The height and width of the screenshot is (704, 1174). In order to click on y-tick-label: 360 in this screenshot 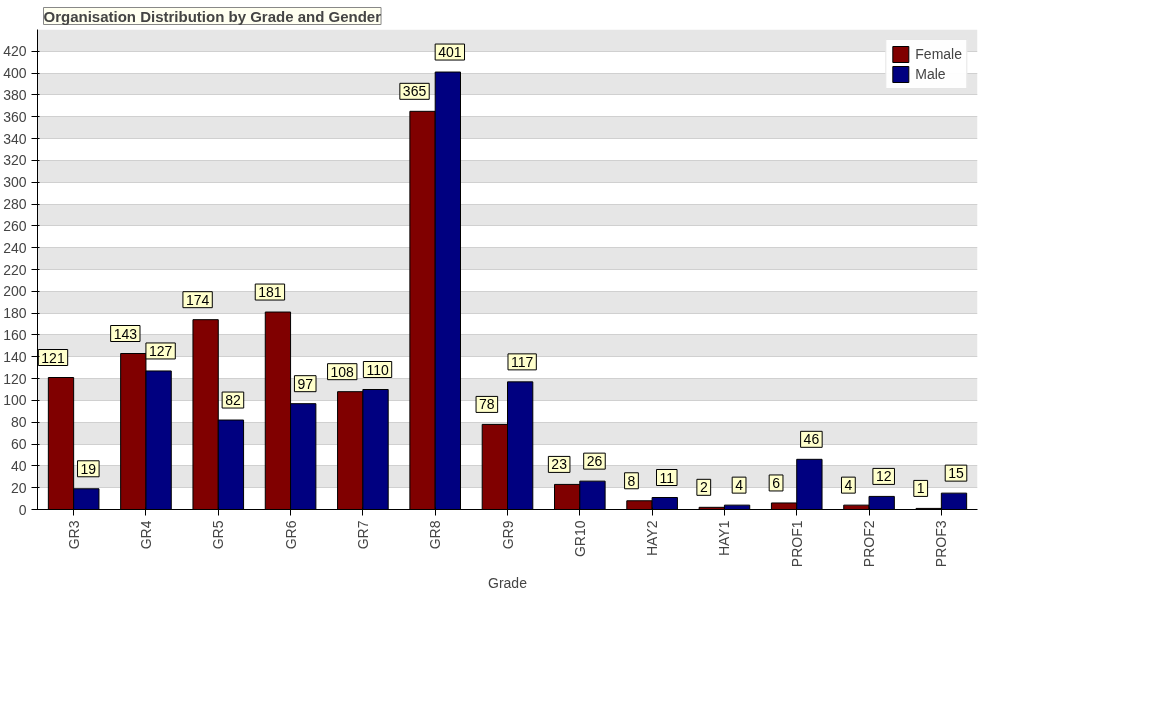, I will do `click(15, 116)`.